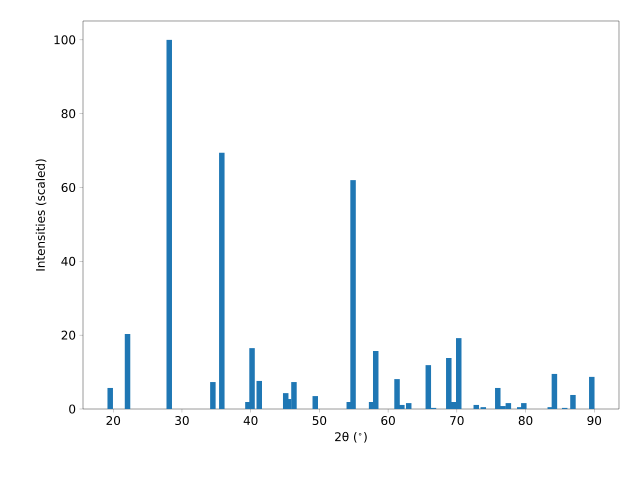 Image resolution: width=640 pixels, height=480 pixels. Describe the element at coordinates (525, 421) in the screenshot. I see `x-tick-label: 80` at that location.